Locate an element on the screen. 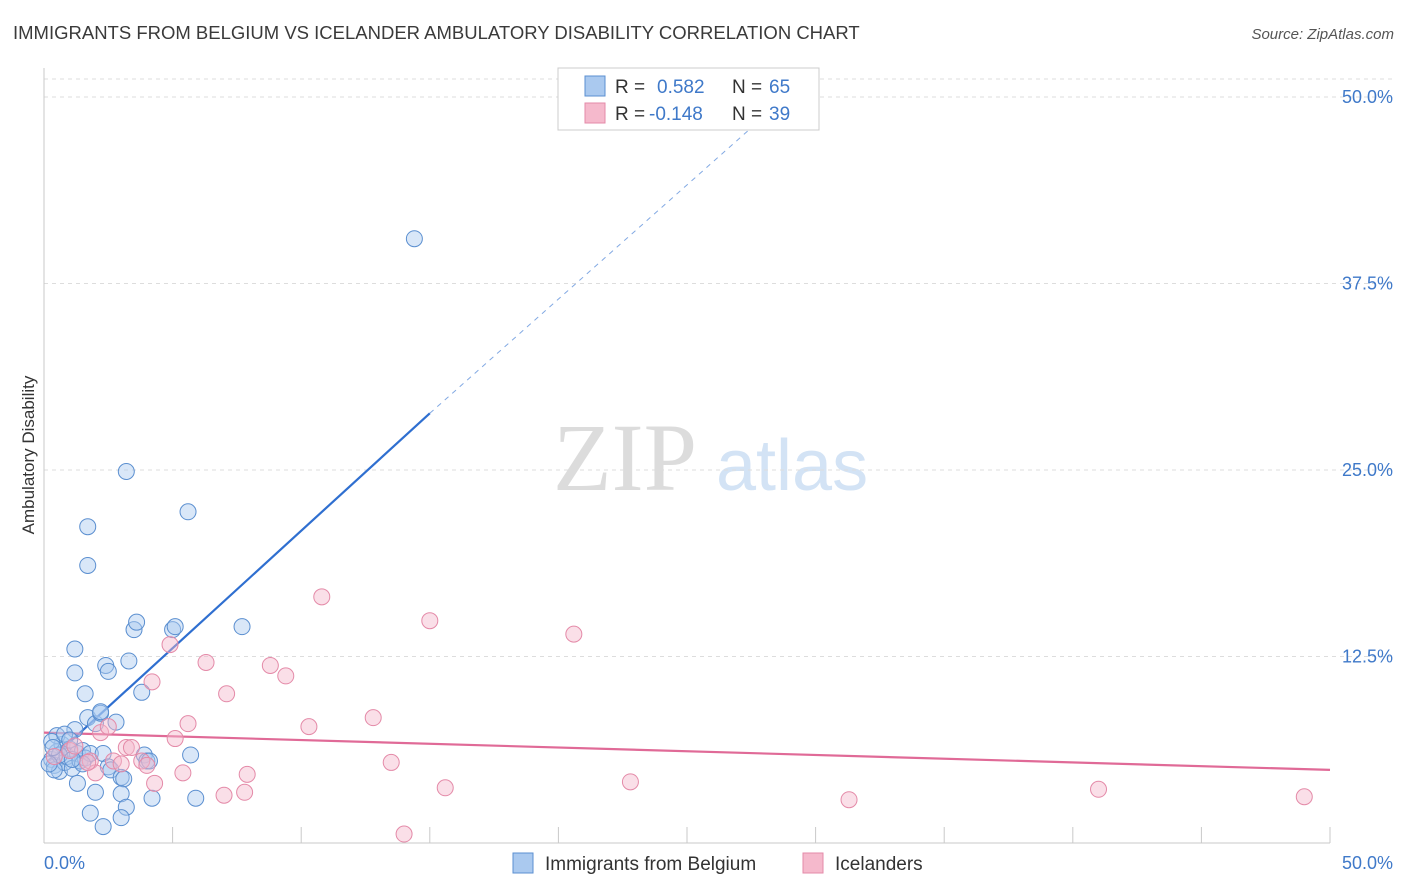  y-tick-label-2: 37.5% is located at coordinates (1367, 284).